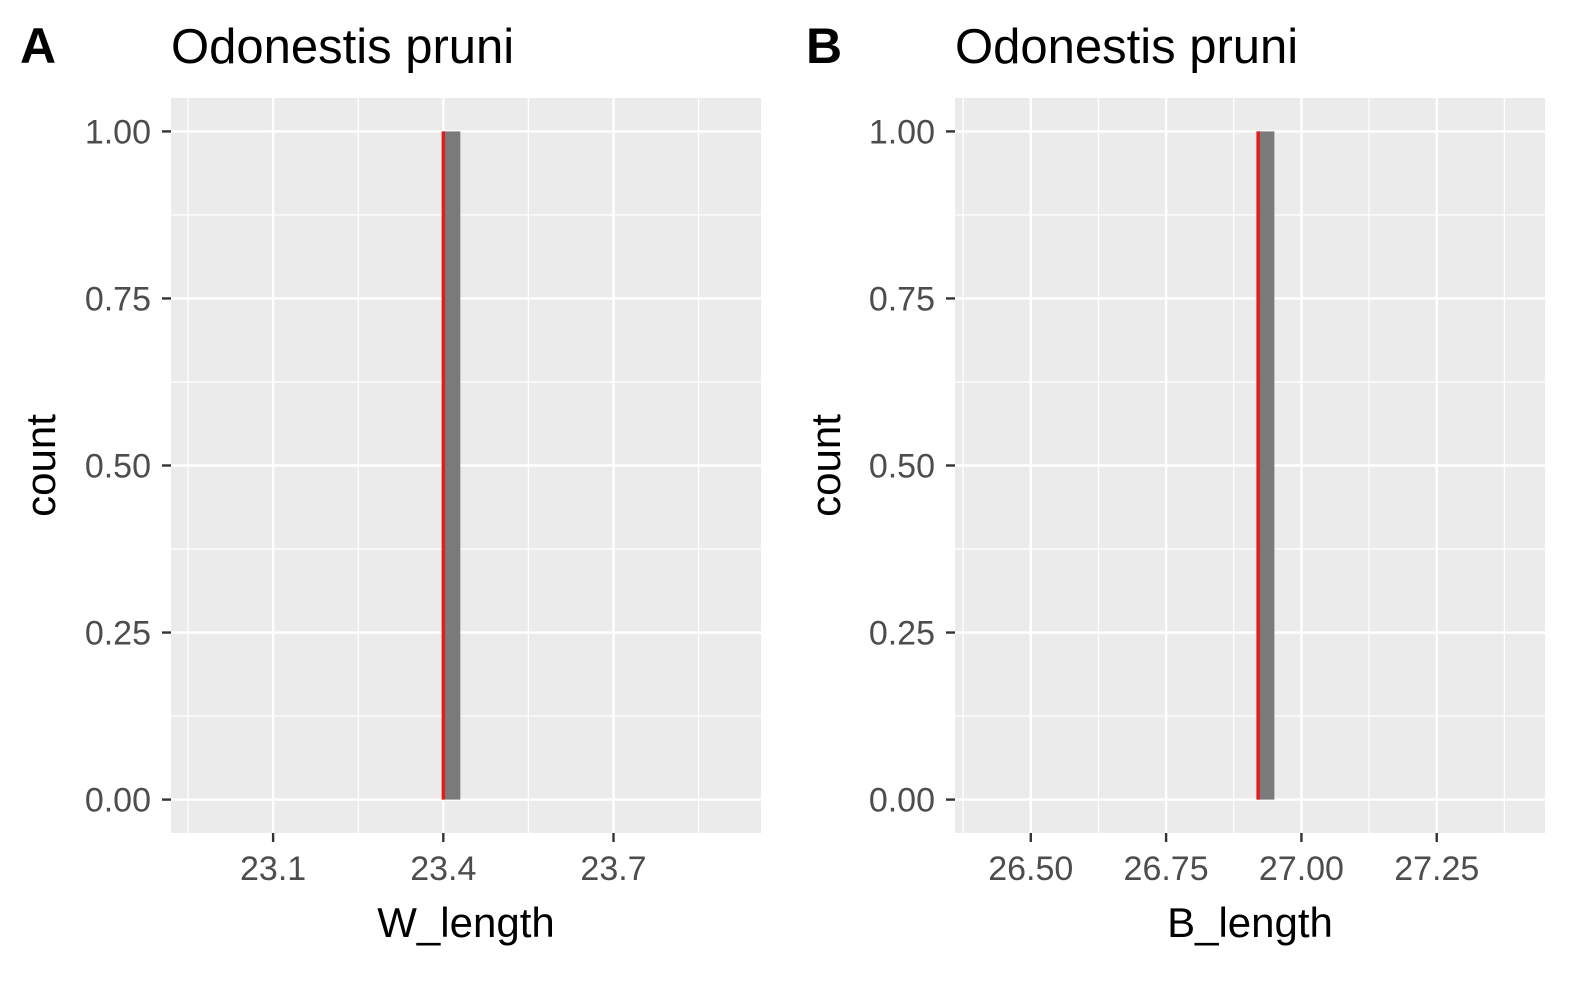 The height and width of the screenshot is (989, 1593). Describe the element at coordinates (38, 46) in the screenshot. I see `panel-tag: A` at that location.